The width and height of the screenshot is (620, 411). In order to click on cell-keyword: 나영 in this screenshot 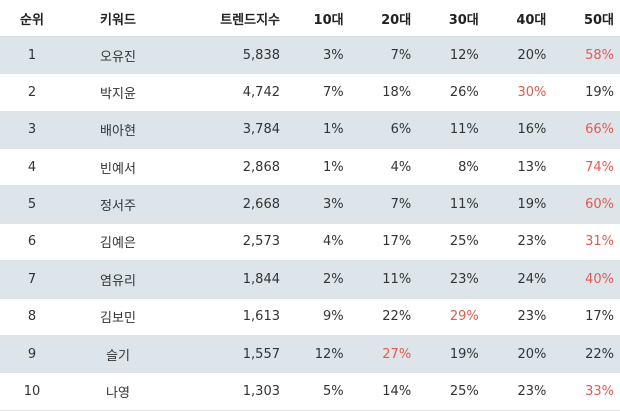, I will do `click(118, 393)`.